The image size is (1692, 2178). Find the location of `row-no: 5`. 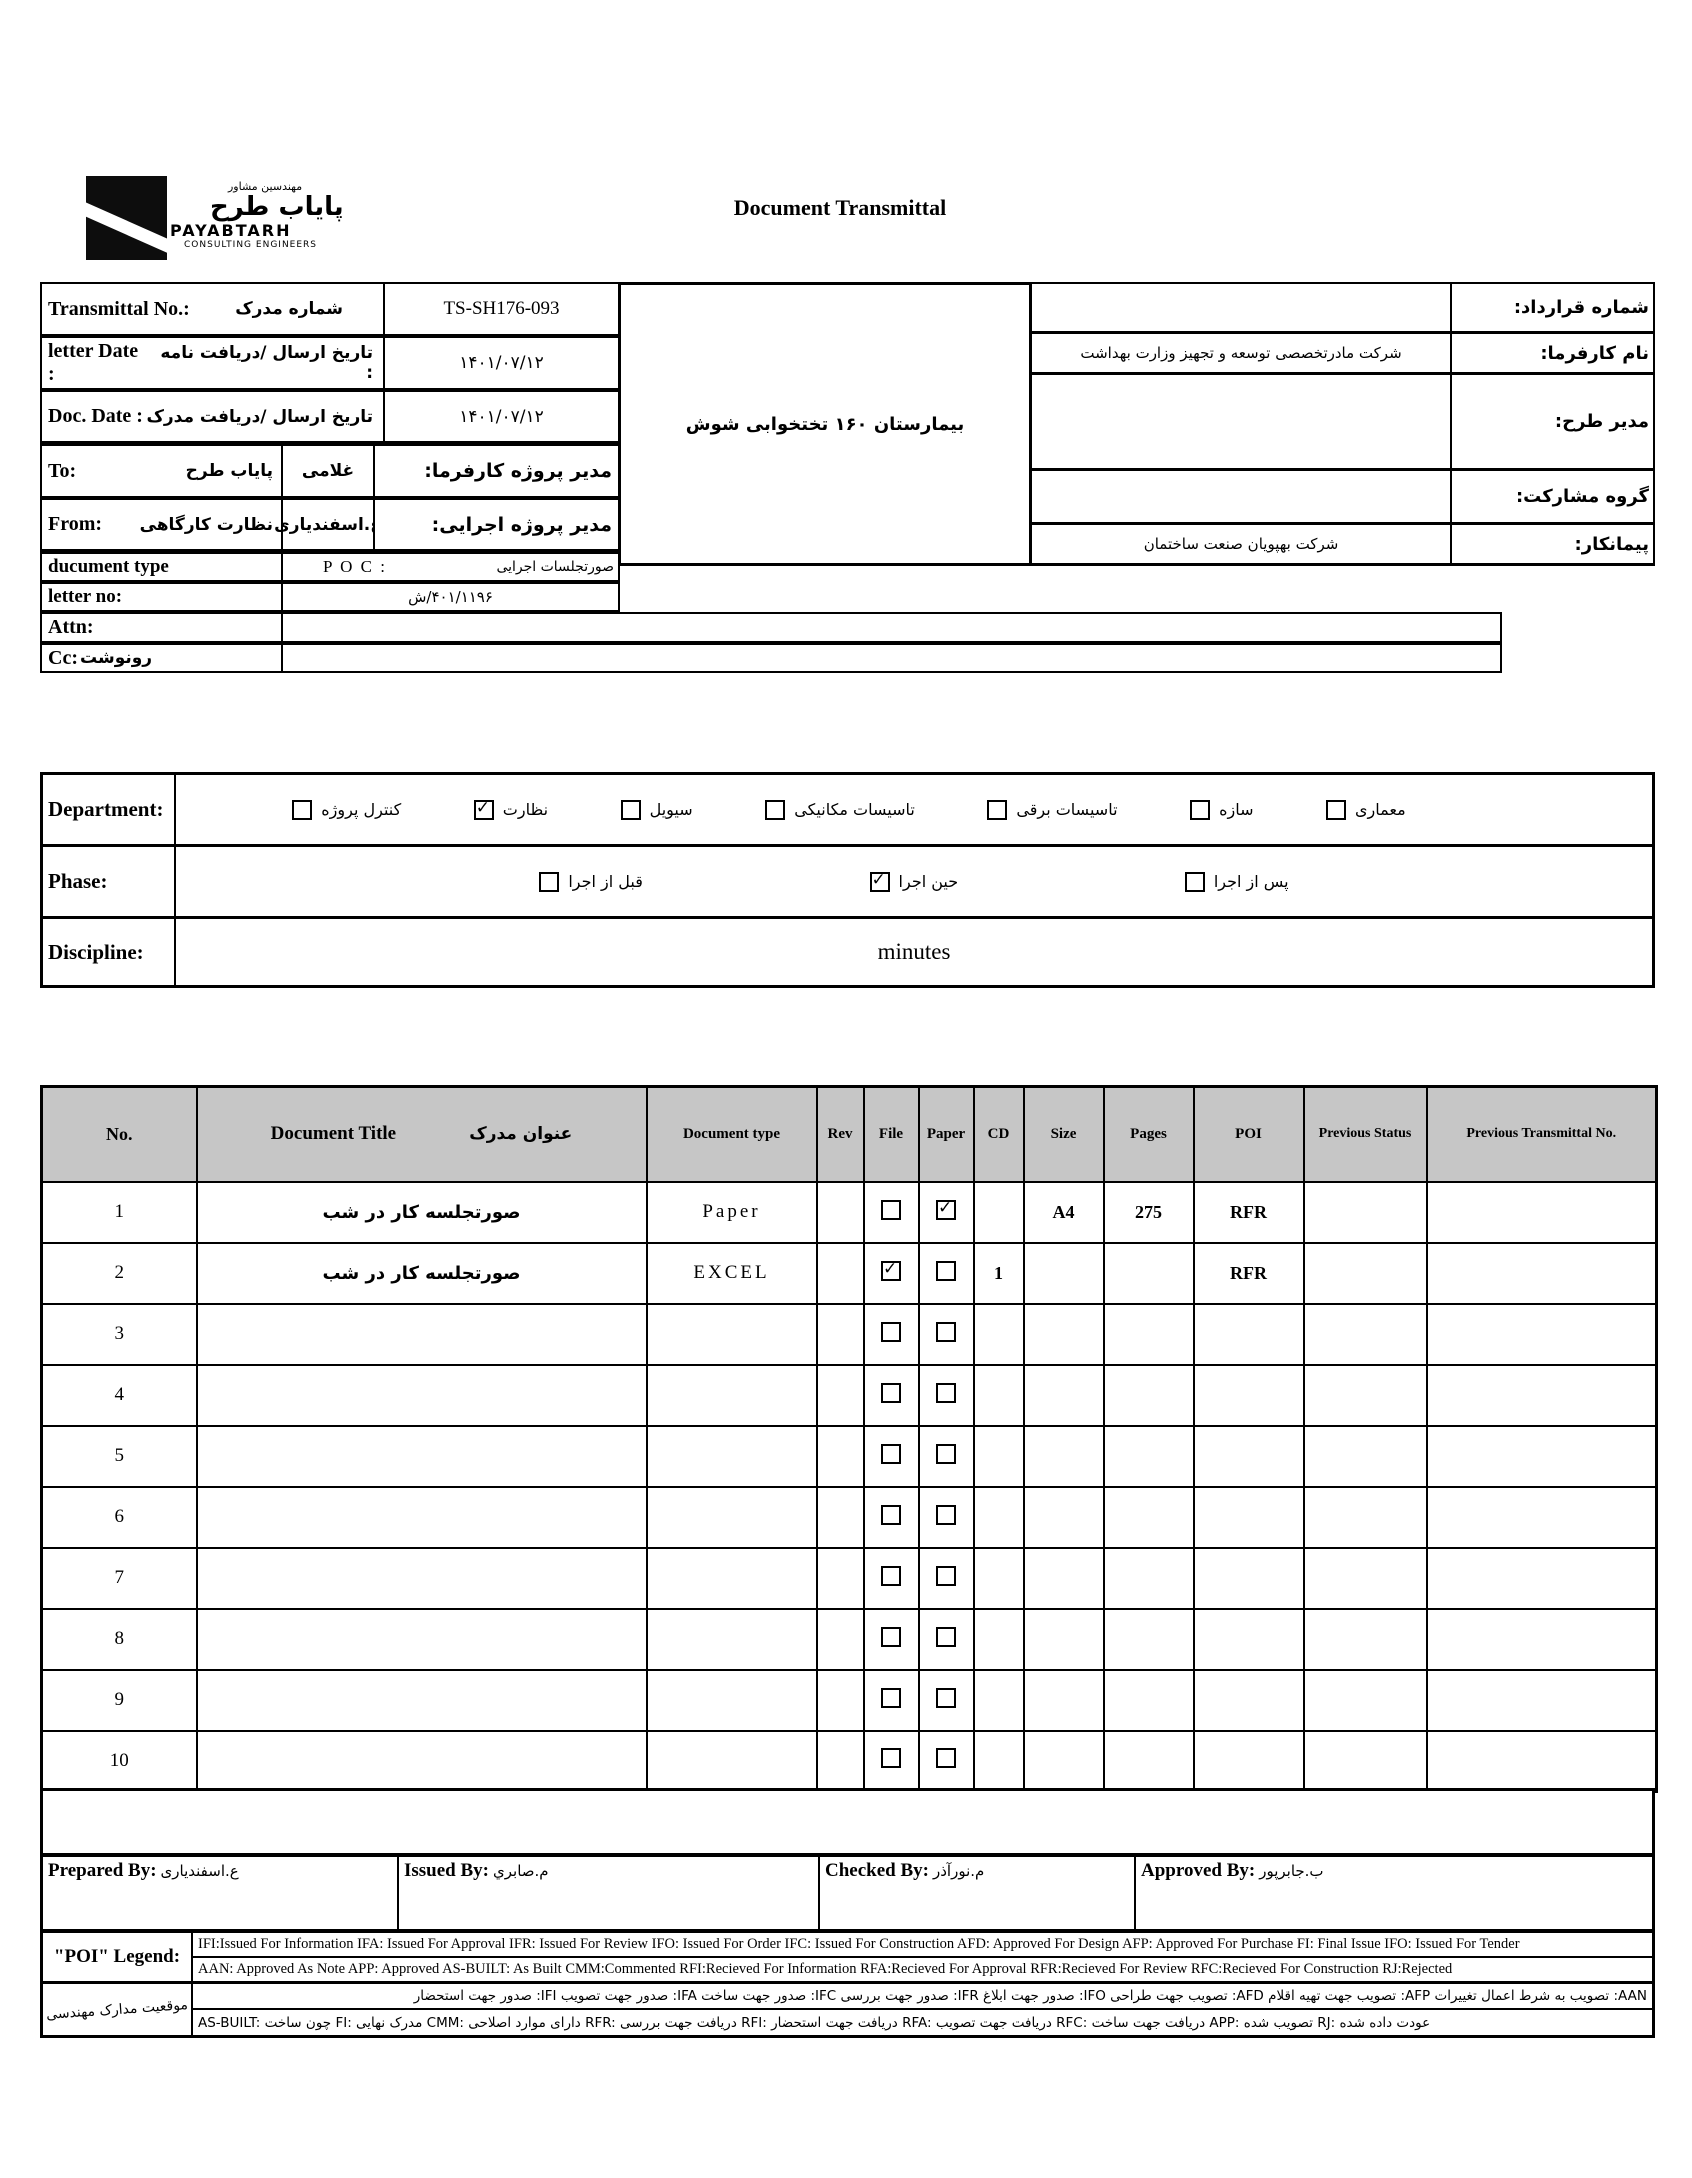

row-no: 5 is located at coordinates (119, 1456).